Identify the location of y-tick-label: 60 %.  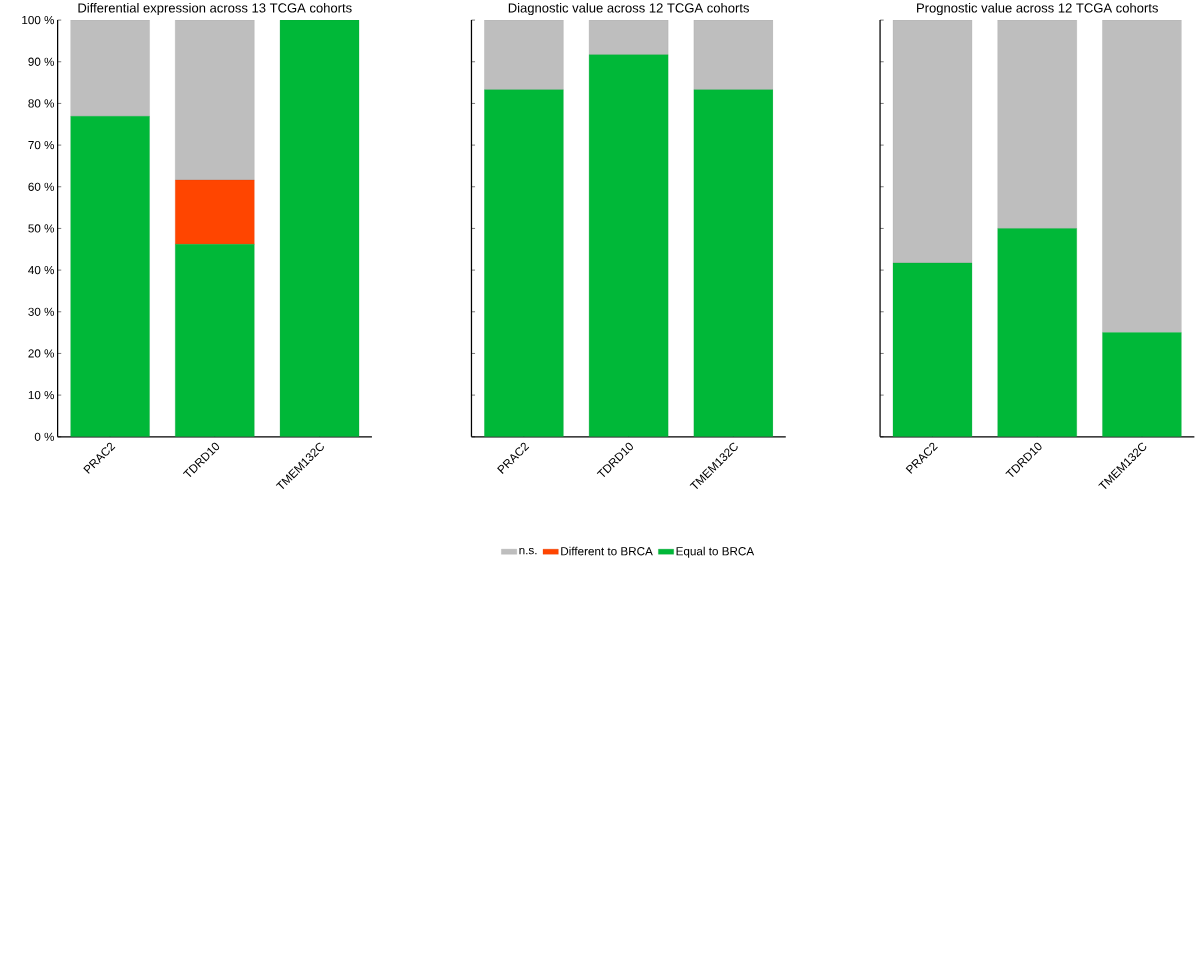
(41, 186).